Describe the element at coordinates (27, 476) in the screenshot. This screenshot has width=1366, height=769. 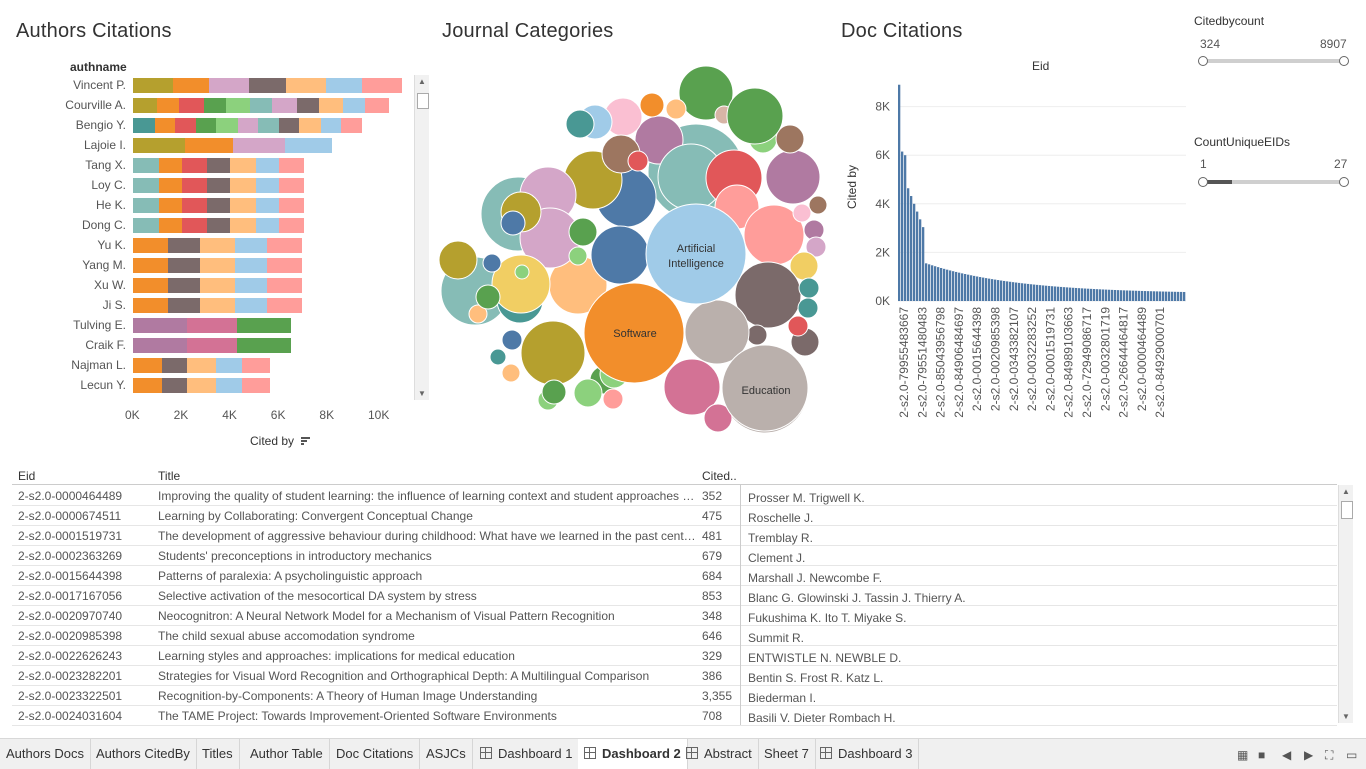
I see `col-header-eid: Eid` at that location.